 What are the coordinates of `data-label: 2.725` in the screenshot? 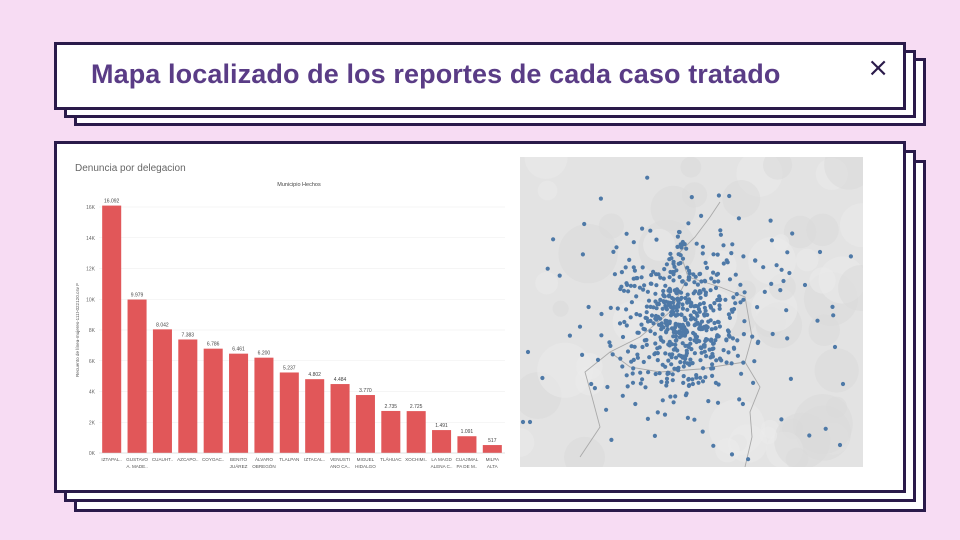 It's located at (416, 407).